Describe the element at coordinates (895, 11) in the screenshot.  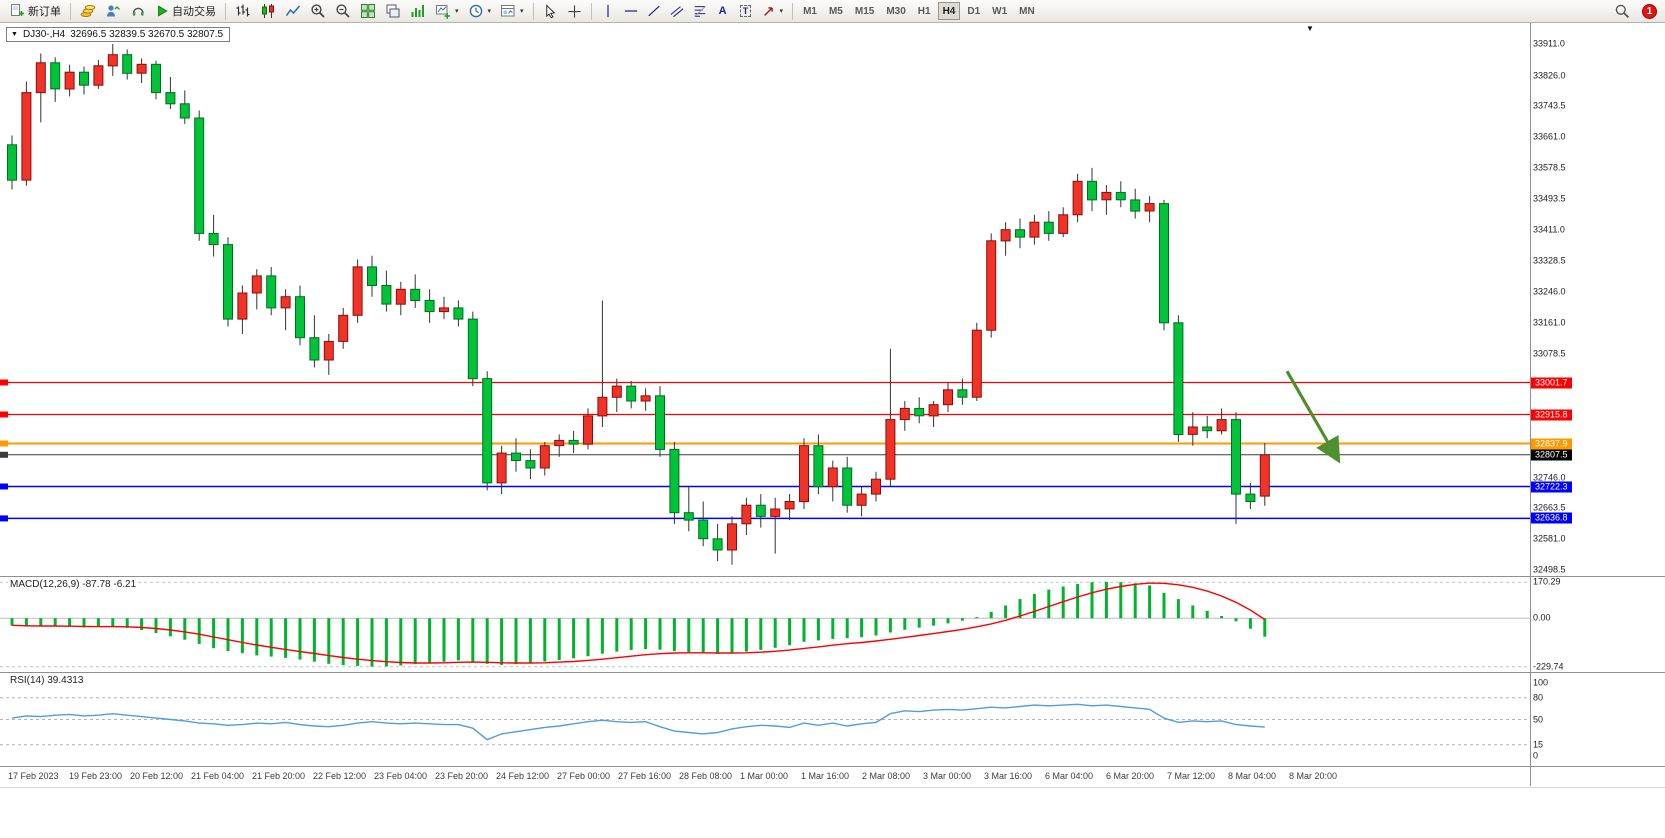
I see `timeframe-button-M30: M30` at that location.